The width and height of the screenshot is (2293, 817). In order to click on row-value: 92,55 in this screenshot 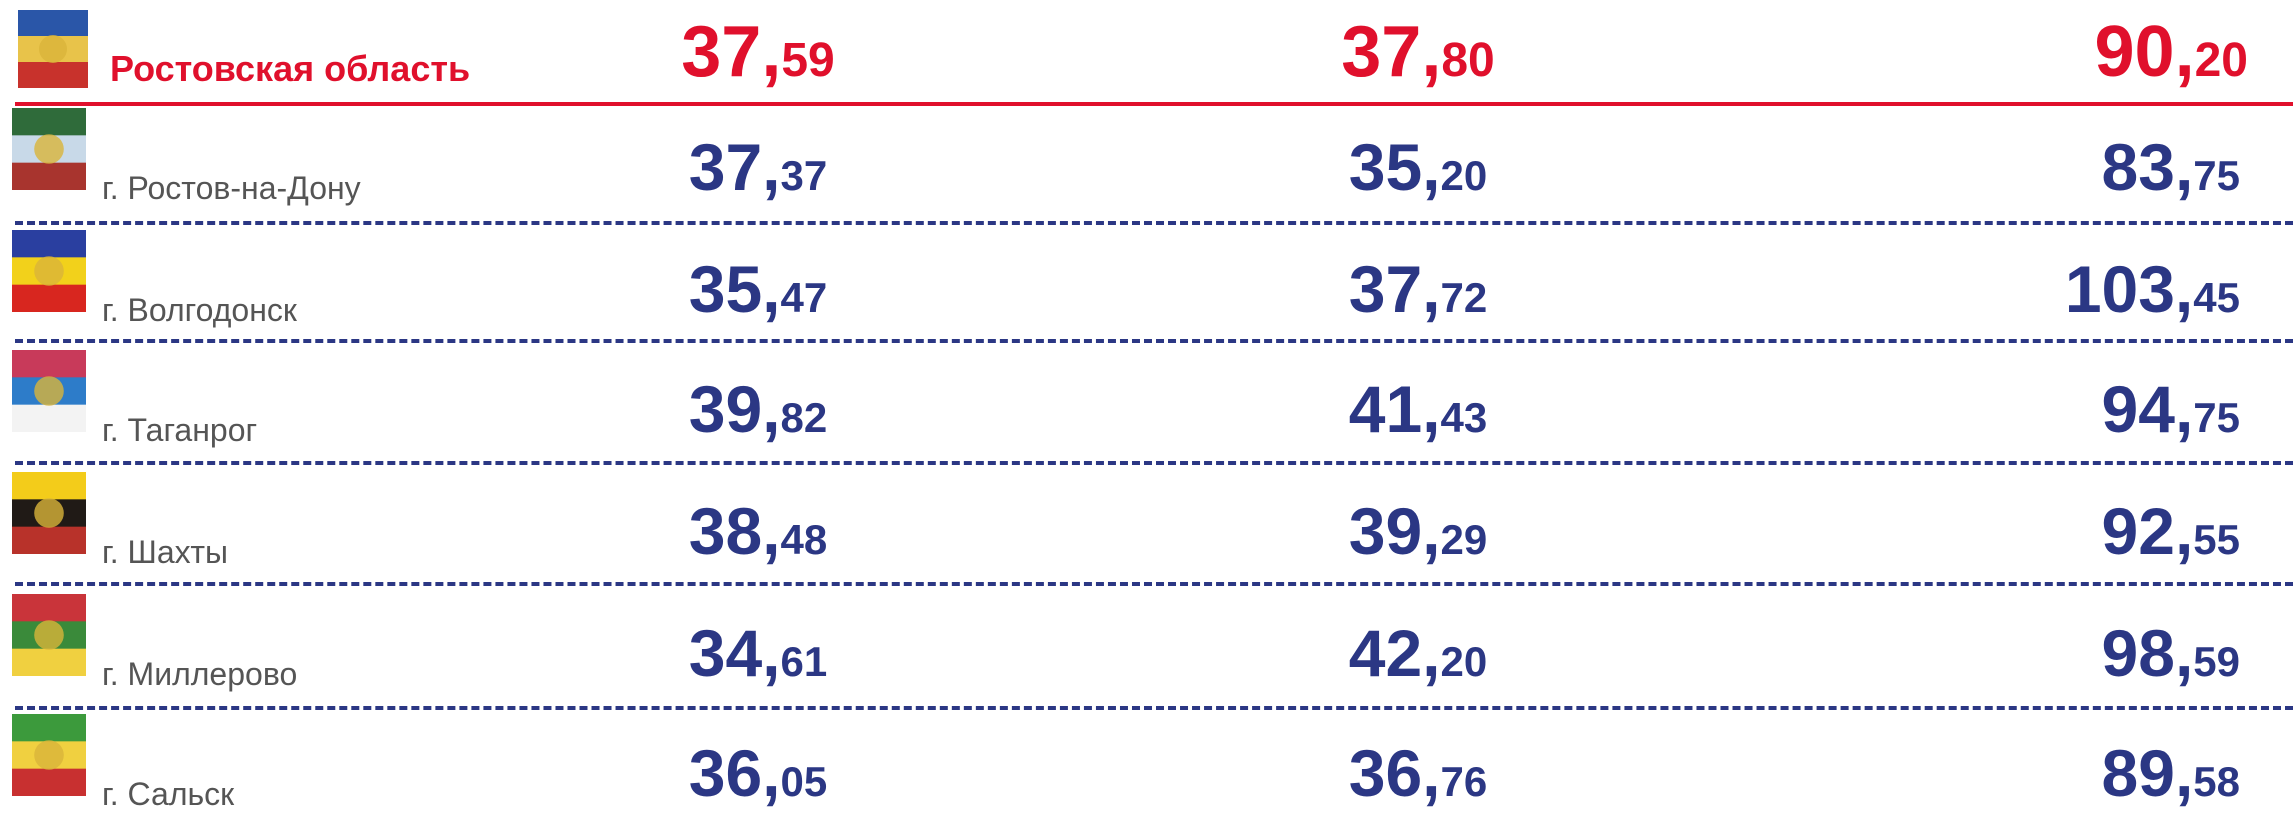, I will do `click(2170, 531)`.